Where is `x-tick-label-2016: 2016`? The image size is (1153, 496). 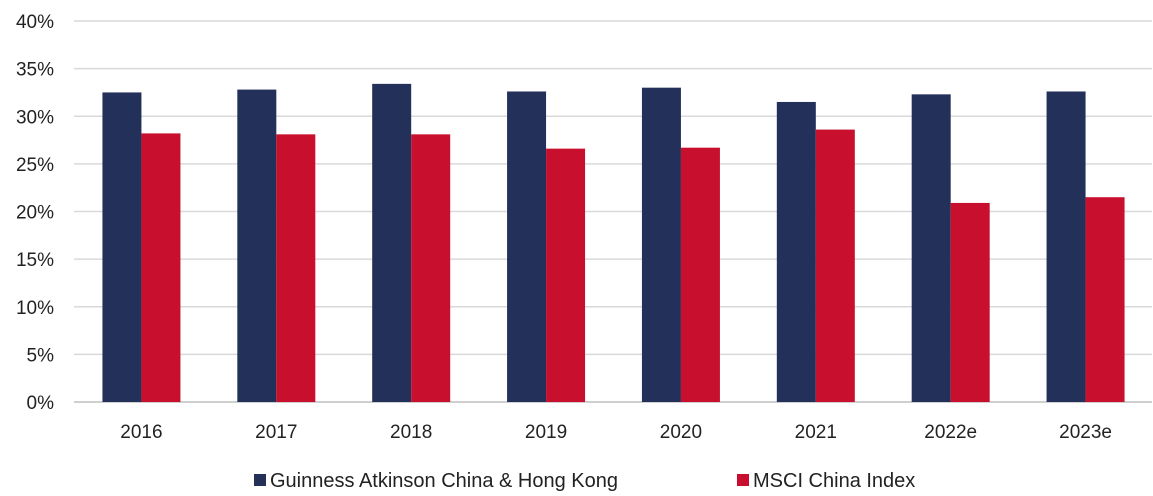 x-tick-label-2016: 2016 is located at coordinates (141, 432).